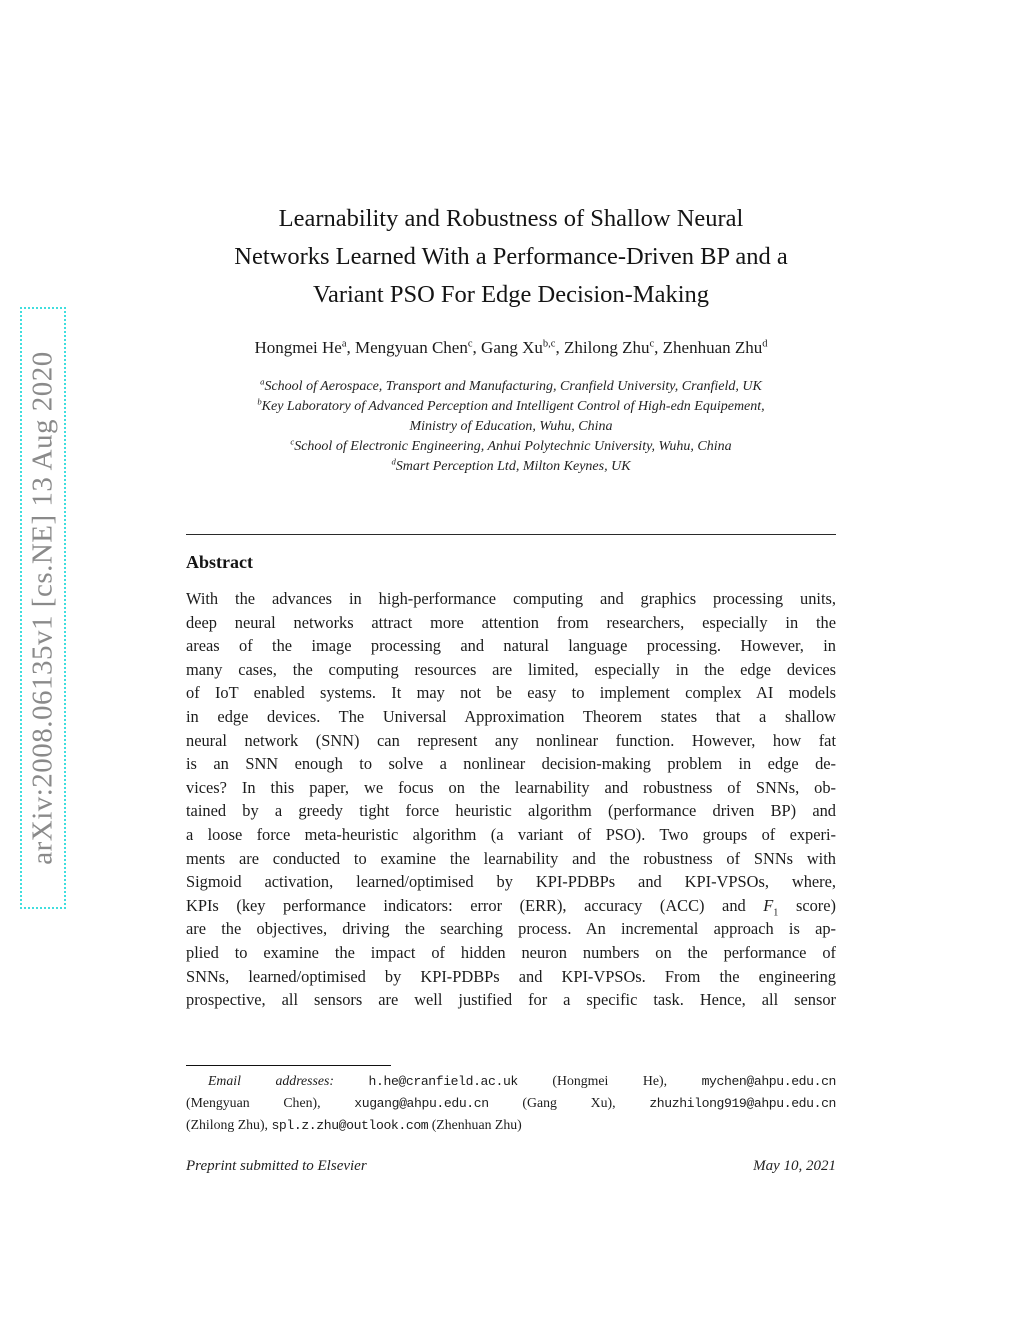  What do you see at coordinates (270, 1102) in the screenshot?
I see `text-segment: (Mengyuan Chen),` at bounding box center [270, 1102].